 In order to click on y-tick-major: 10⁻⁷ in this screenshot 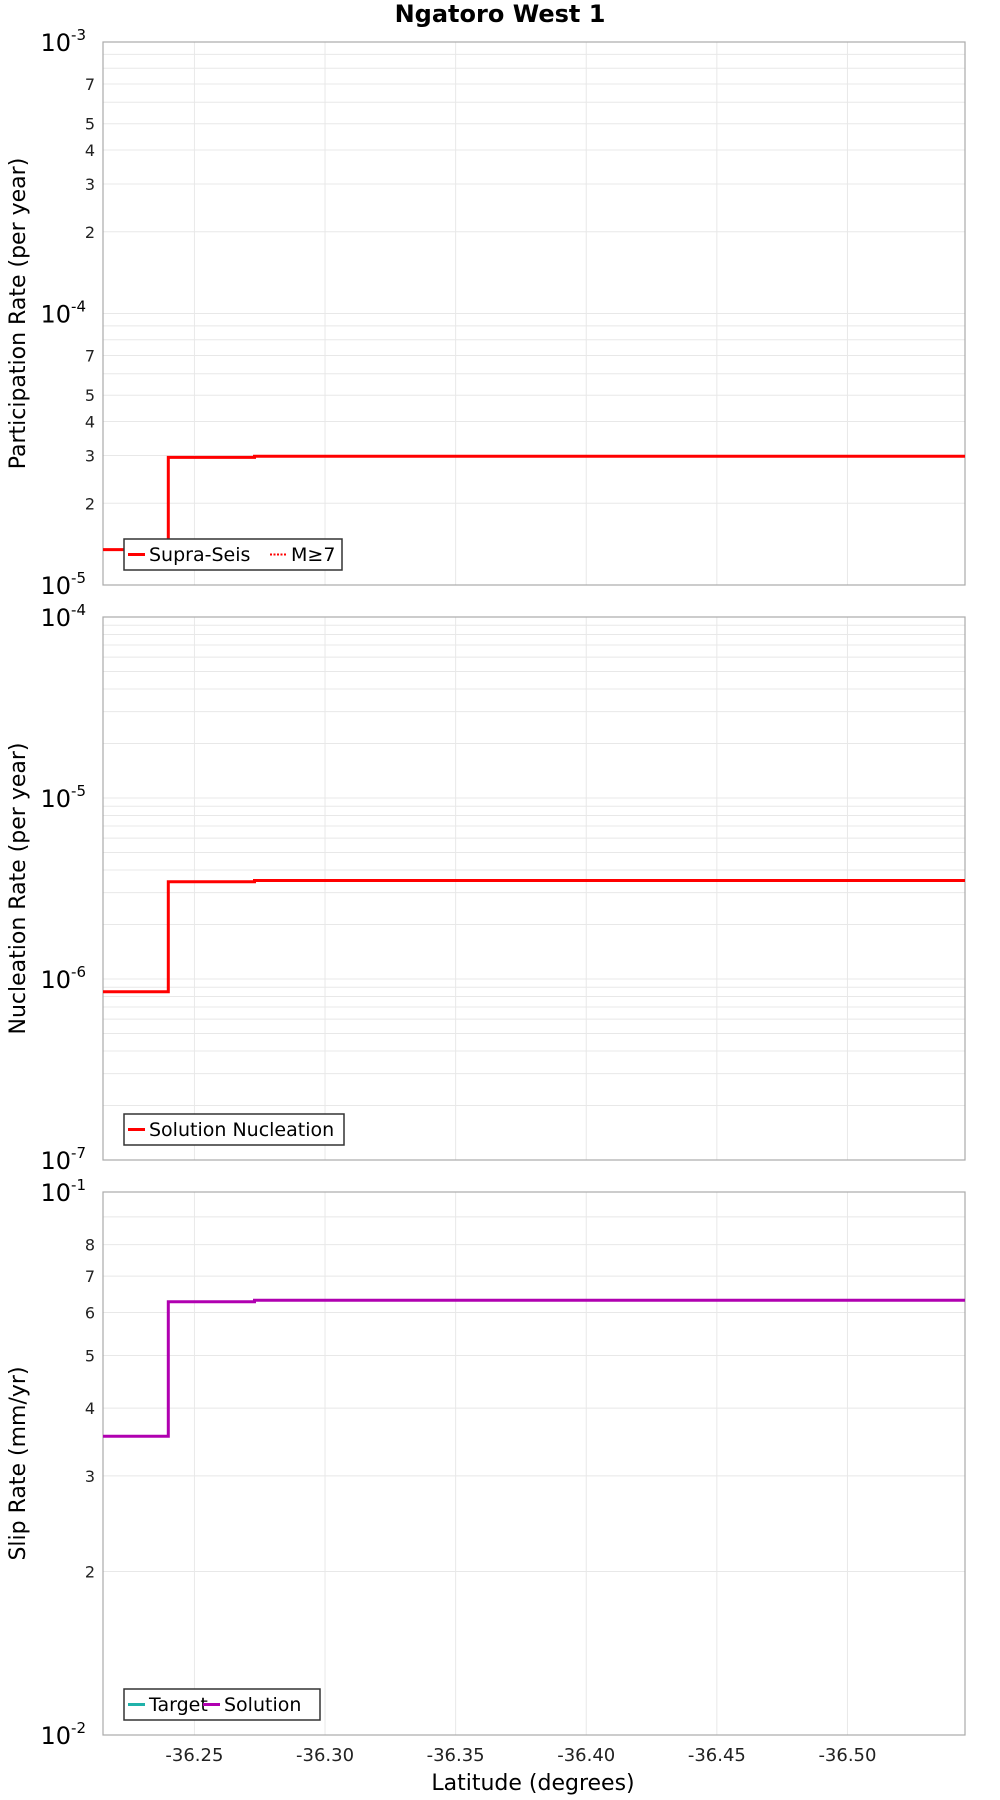, I will do `click(63, 1159)`.